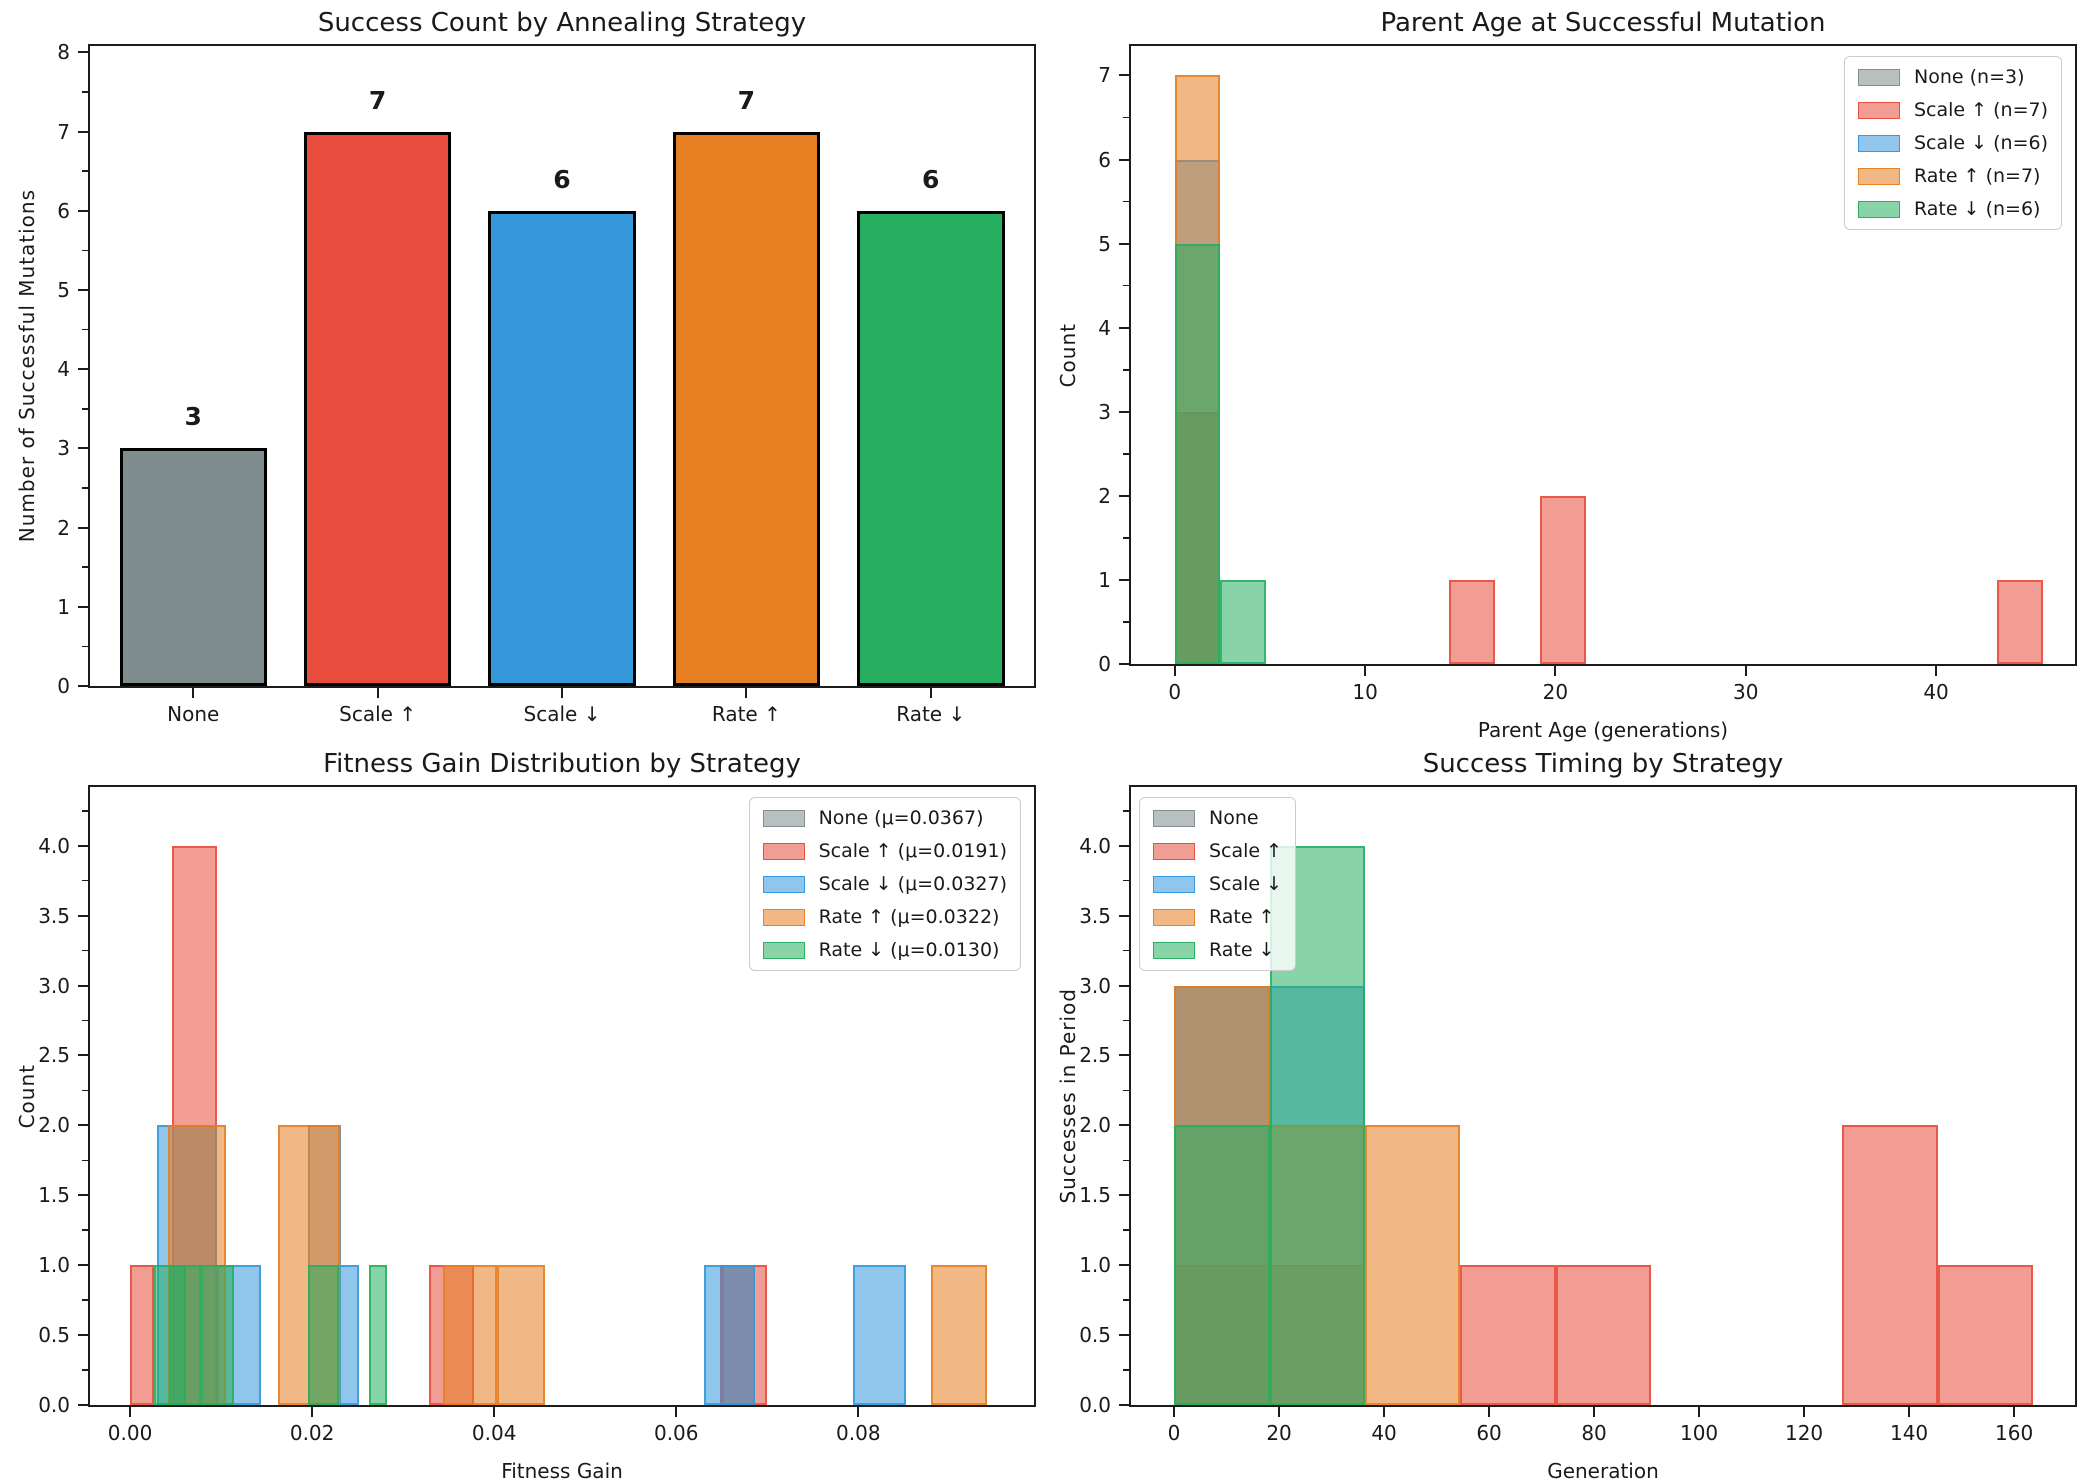  What do you see at coordinates (1217, 917) in the screenshot?
I see `legend-item-rate-up: Rate ↑` at bounding box center [1217, 917].